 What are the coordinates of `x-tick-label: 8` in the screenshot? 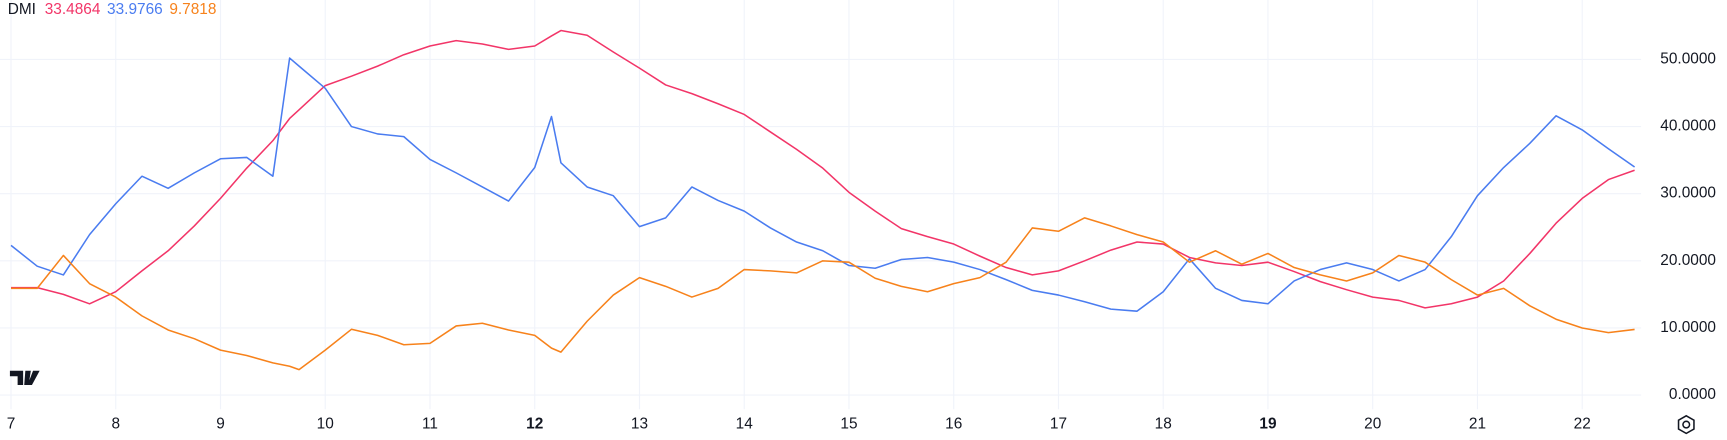 It's located at (115, 424).